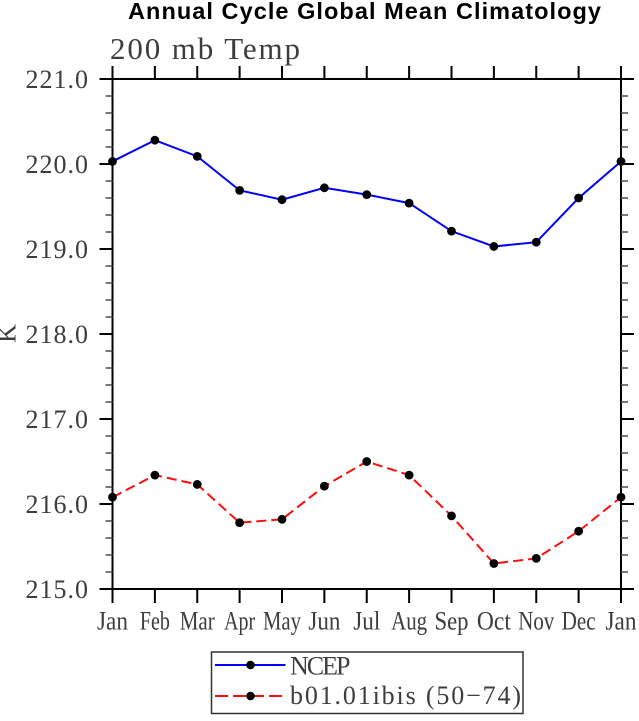 The width and height of the screenshot is (639, 721). What do you see at coordinates (366, 621) in the screenshot?
I see `svg-text: Jul` at bounding box center [366, 621].